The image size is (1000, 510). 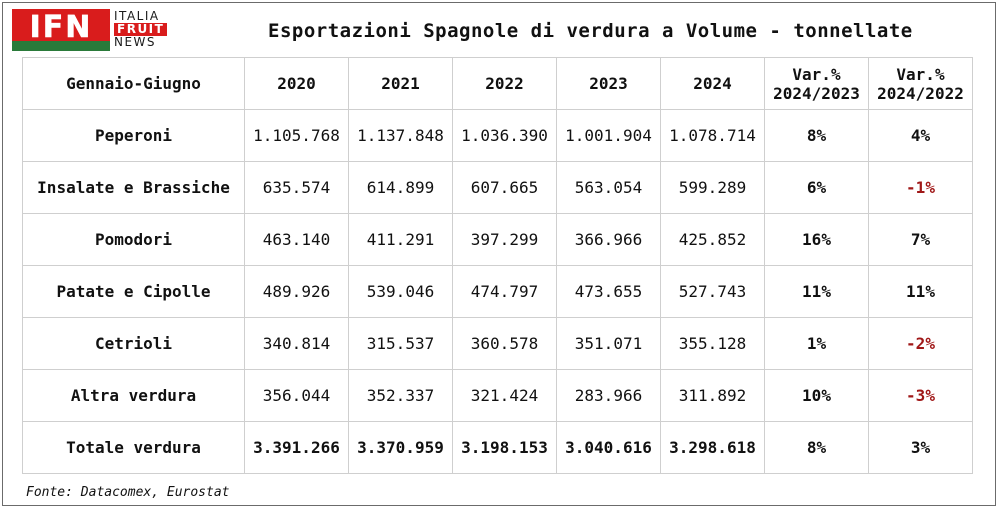 What do you see at coordinates (296, 343) in the screenshot?
I see `value-cell: 340.814` at bounding box center [296, 343].